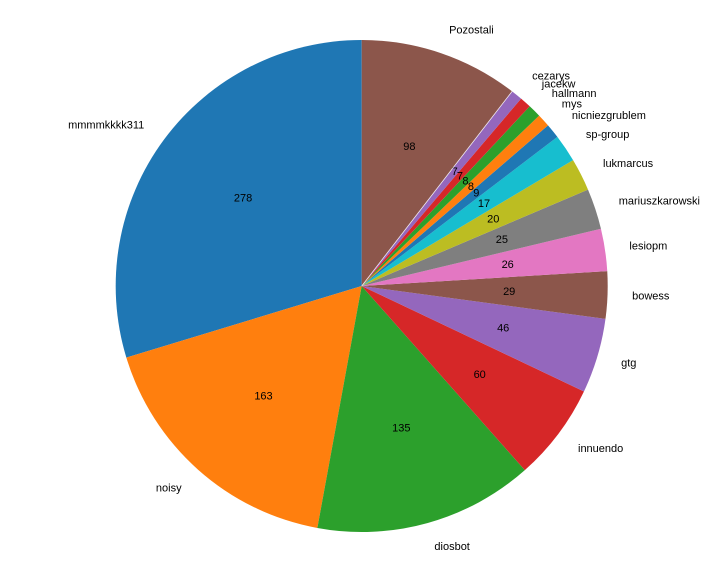  What do you see at coordinates (600, 449) in the screenshot?
I see `svg-text: innuendo` at bounding box center [600, 449].